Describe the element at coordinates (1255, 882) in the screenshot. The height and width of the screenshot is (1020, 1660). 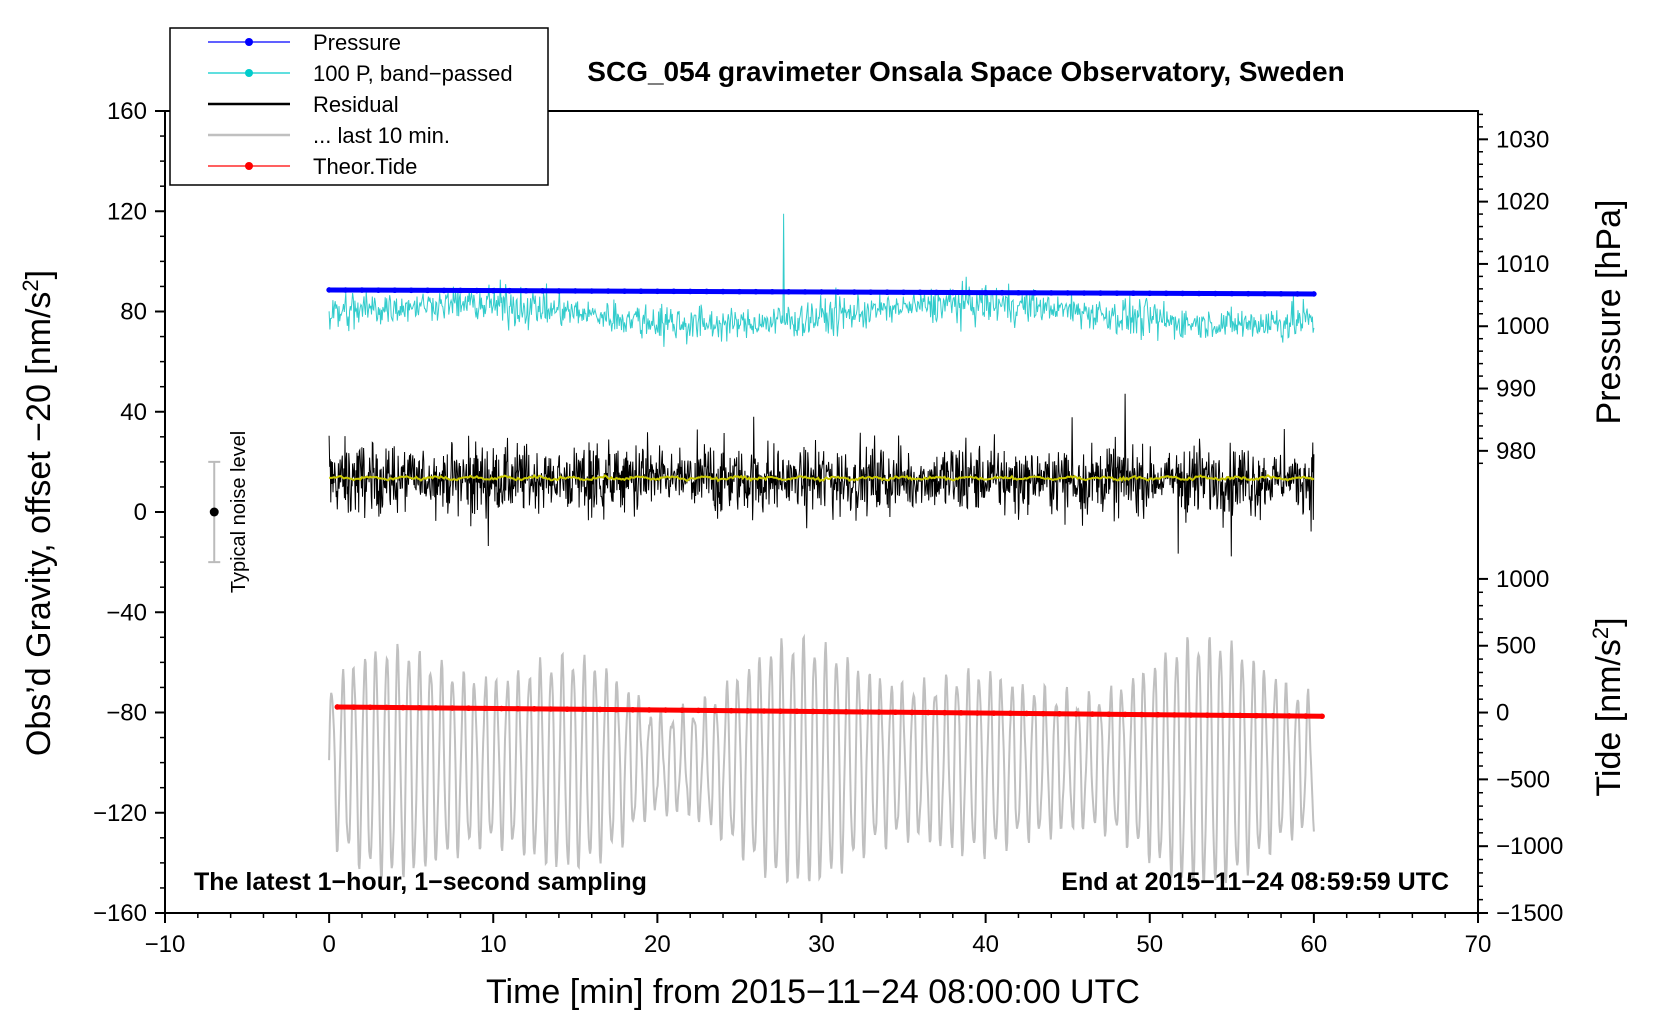
I see `annotation-right: End at 2015−11−24 08:59:59 UTC` at that location.